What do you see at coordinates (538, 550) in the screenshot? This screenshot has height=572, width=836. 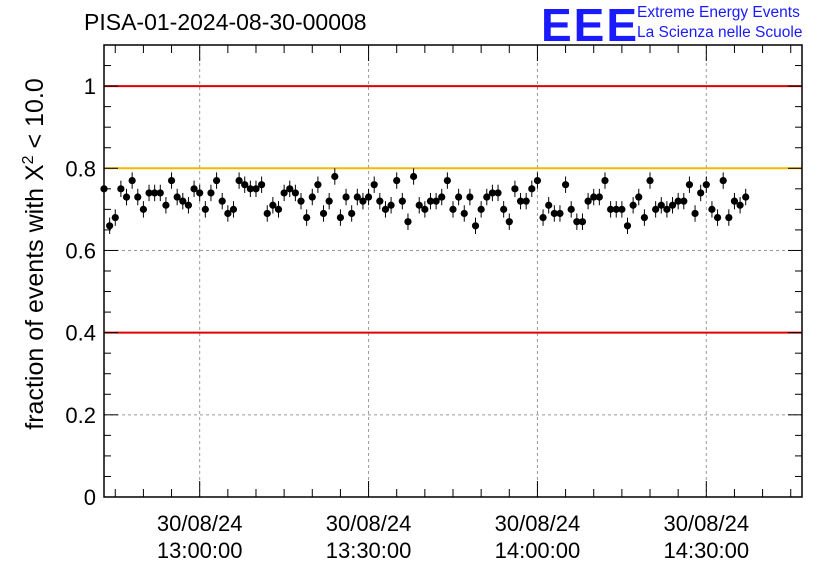 I see `x-tick-time: 14:00:00` at bounding box center [538, 550].